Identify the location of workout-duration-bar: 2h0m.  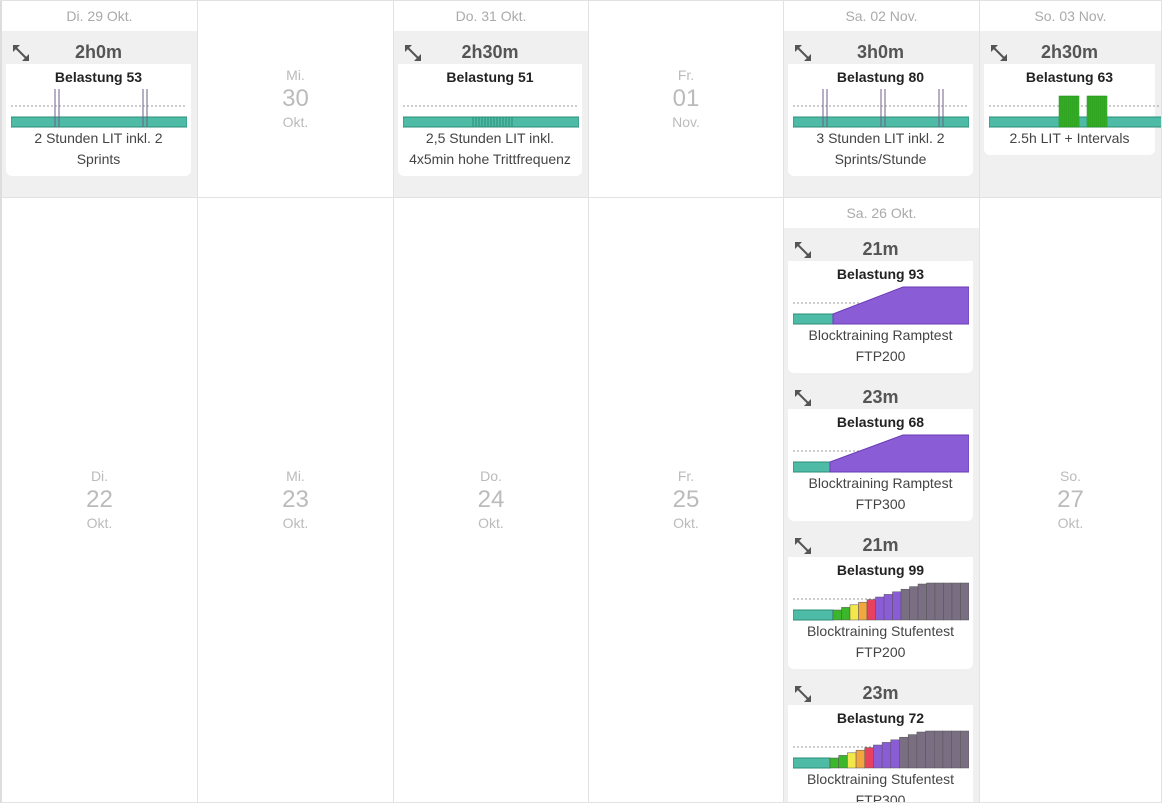
(98, 50).